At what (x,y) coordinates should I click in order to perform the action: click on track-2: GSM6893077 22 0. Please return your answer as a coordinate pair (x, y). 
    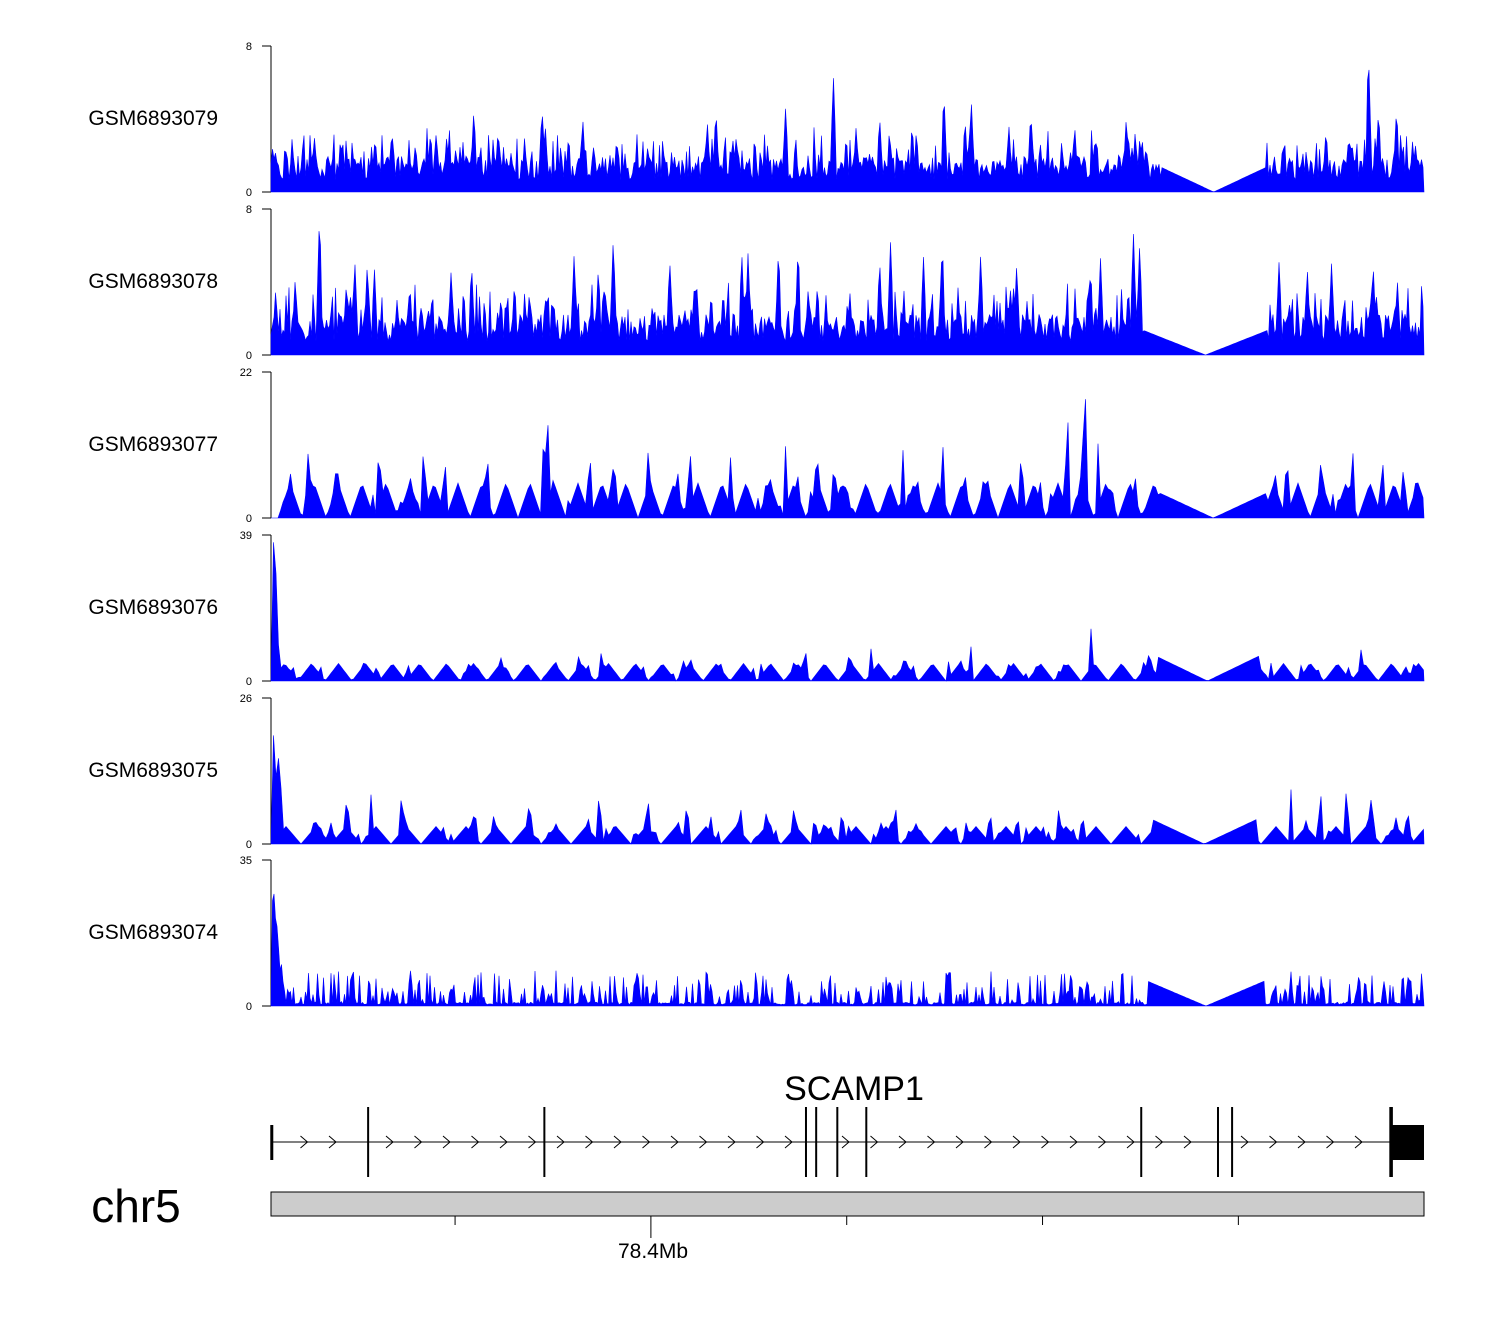
    Looking at the image, I should click on (756, 446).